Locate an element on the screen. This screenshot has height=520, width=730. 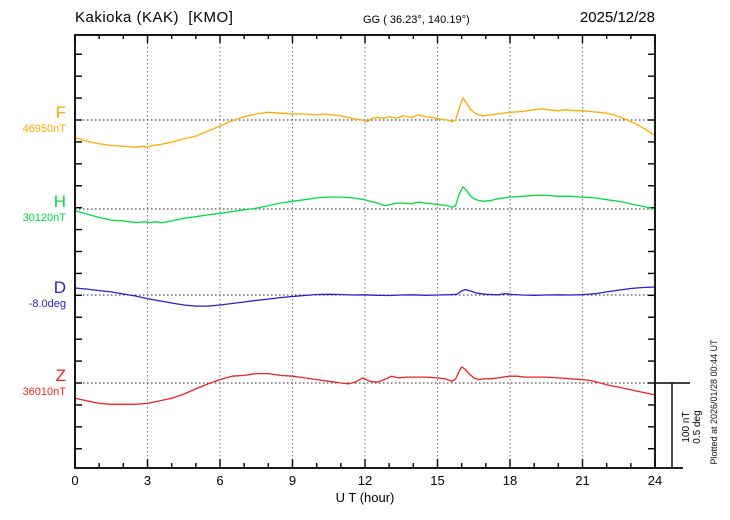
channel-base-value-D: -8.0deg is located at coordinates (47, 304).